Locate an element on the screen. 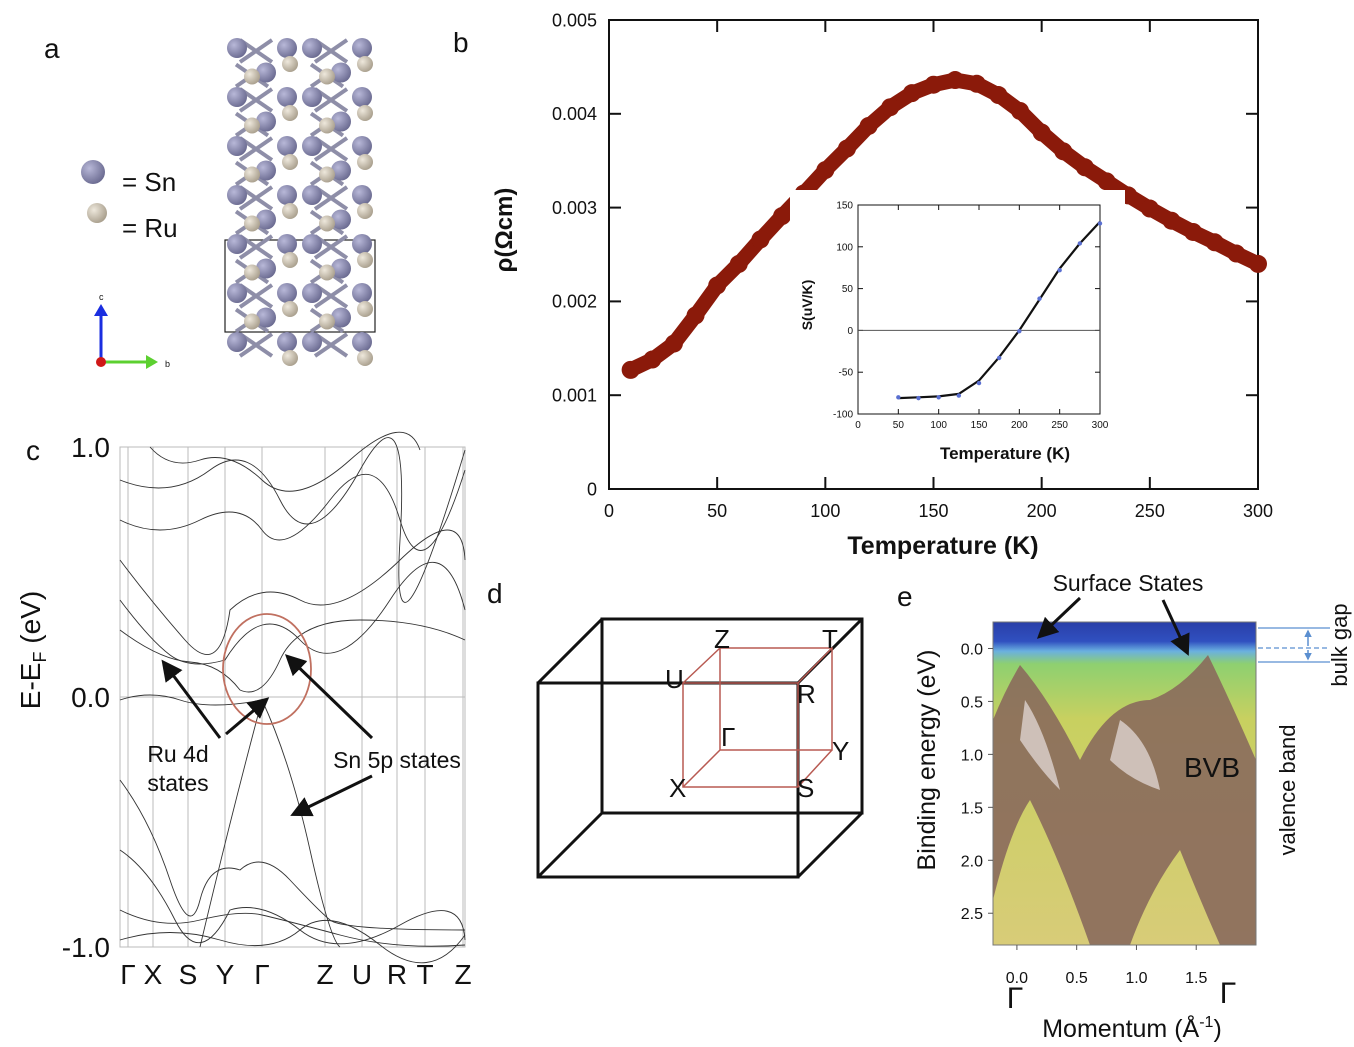 The image size is (1354, 1047). x-tick-label: 250 is located at coordinates (1059, 425).